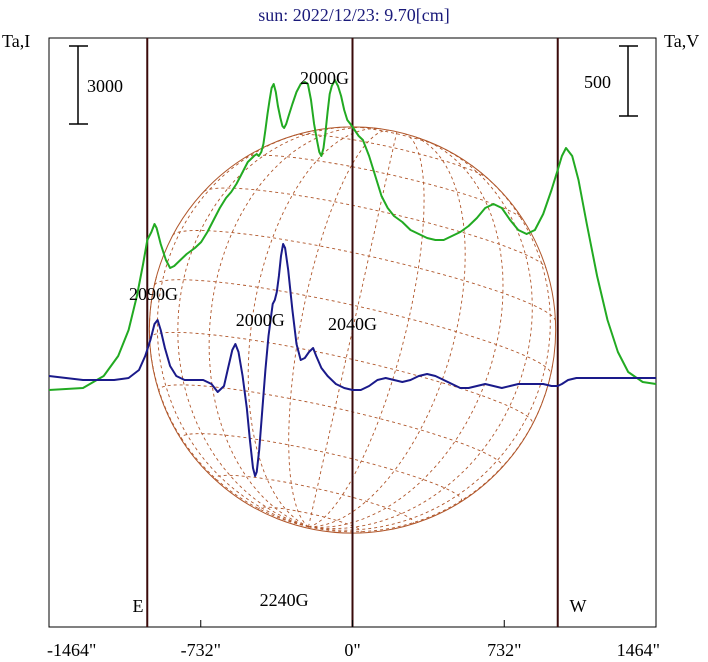  Describe the element at coordinates (638, 650) in the screenshot. I see `x-tick-label: 1464"` at that location.